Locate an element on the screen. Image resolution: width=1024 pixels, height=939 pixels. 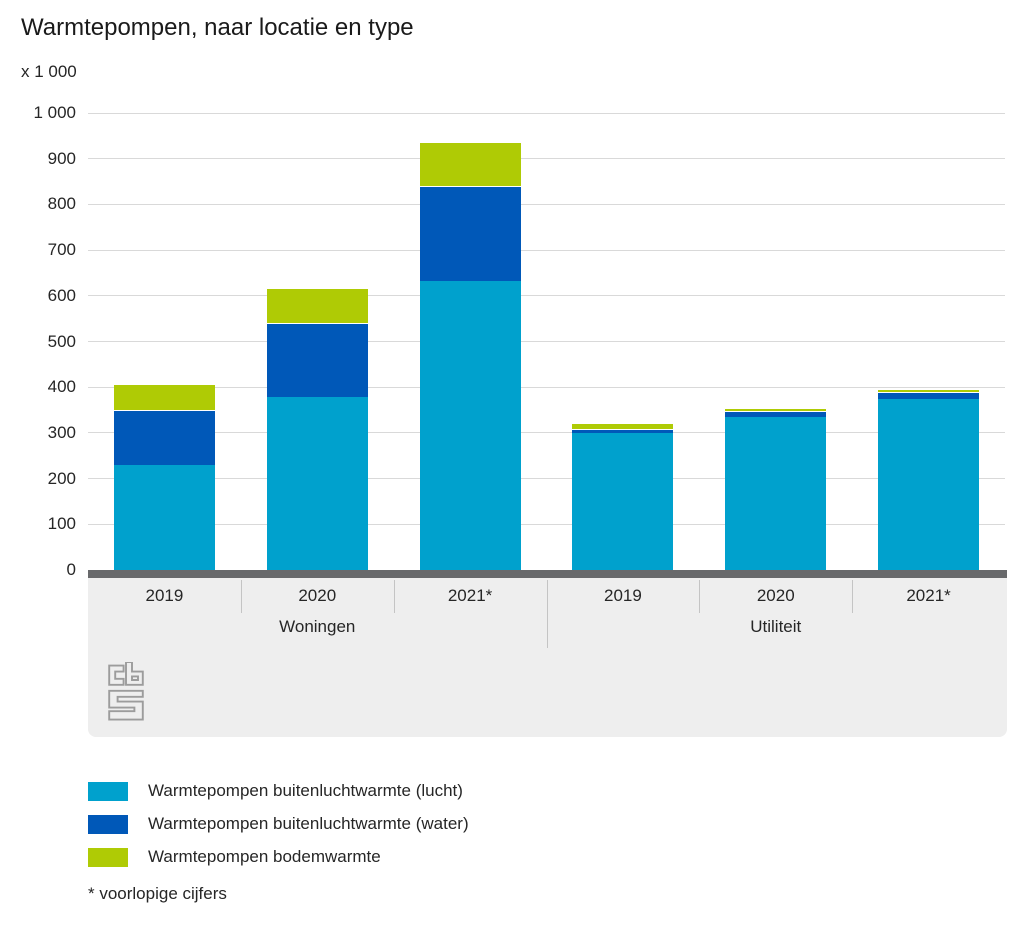
legend-item-bodem: Warmtepompen bodemwarmte is located at coordinates (234, 857).